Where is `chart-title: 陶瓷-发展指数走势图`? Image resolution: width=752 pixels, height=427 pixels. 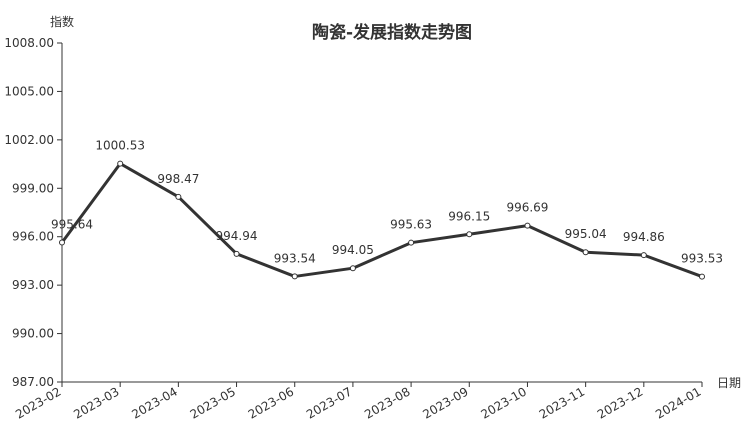 chart-title: 陶瓷-发展指数走势图 is located at coordinates (392, 32).